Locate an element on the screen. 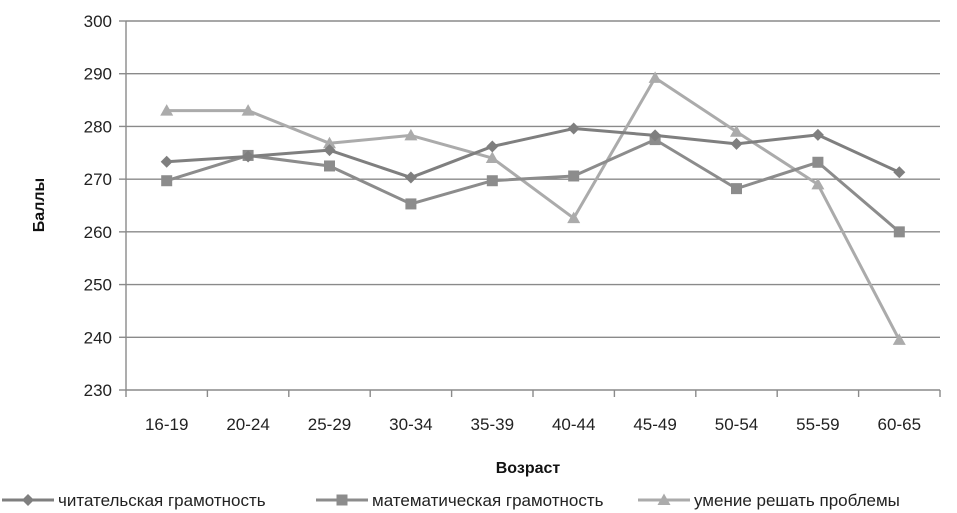 Image resolution: width=957 pixels, height=513 pixels. y-tick-label: 300 is located at coordinates (98, 21).